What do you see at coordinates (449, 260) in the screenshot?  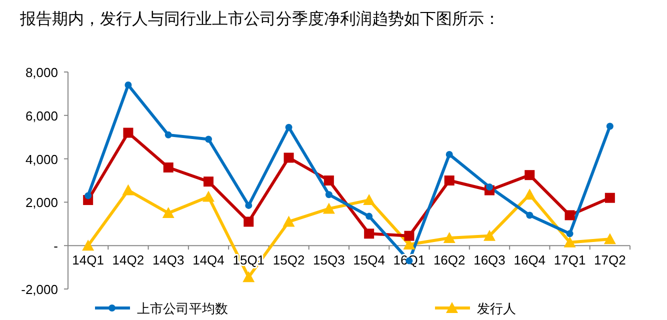 I see `x-tick-label: 16Q2` at bounding box center [449, 260].